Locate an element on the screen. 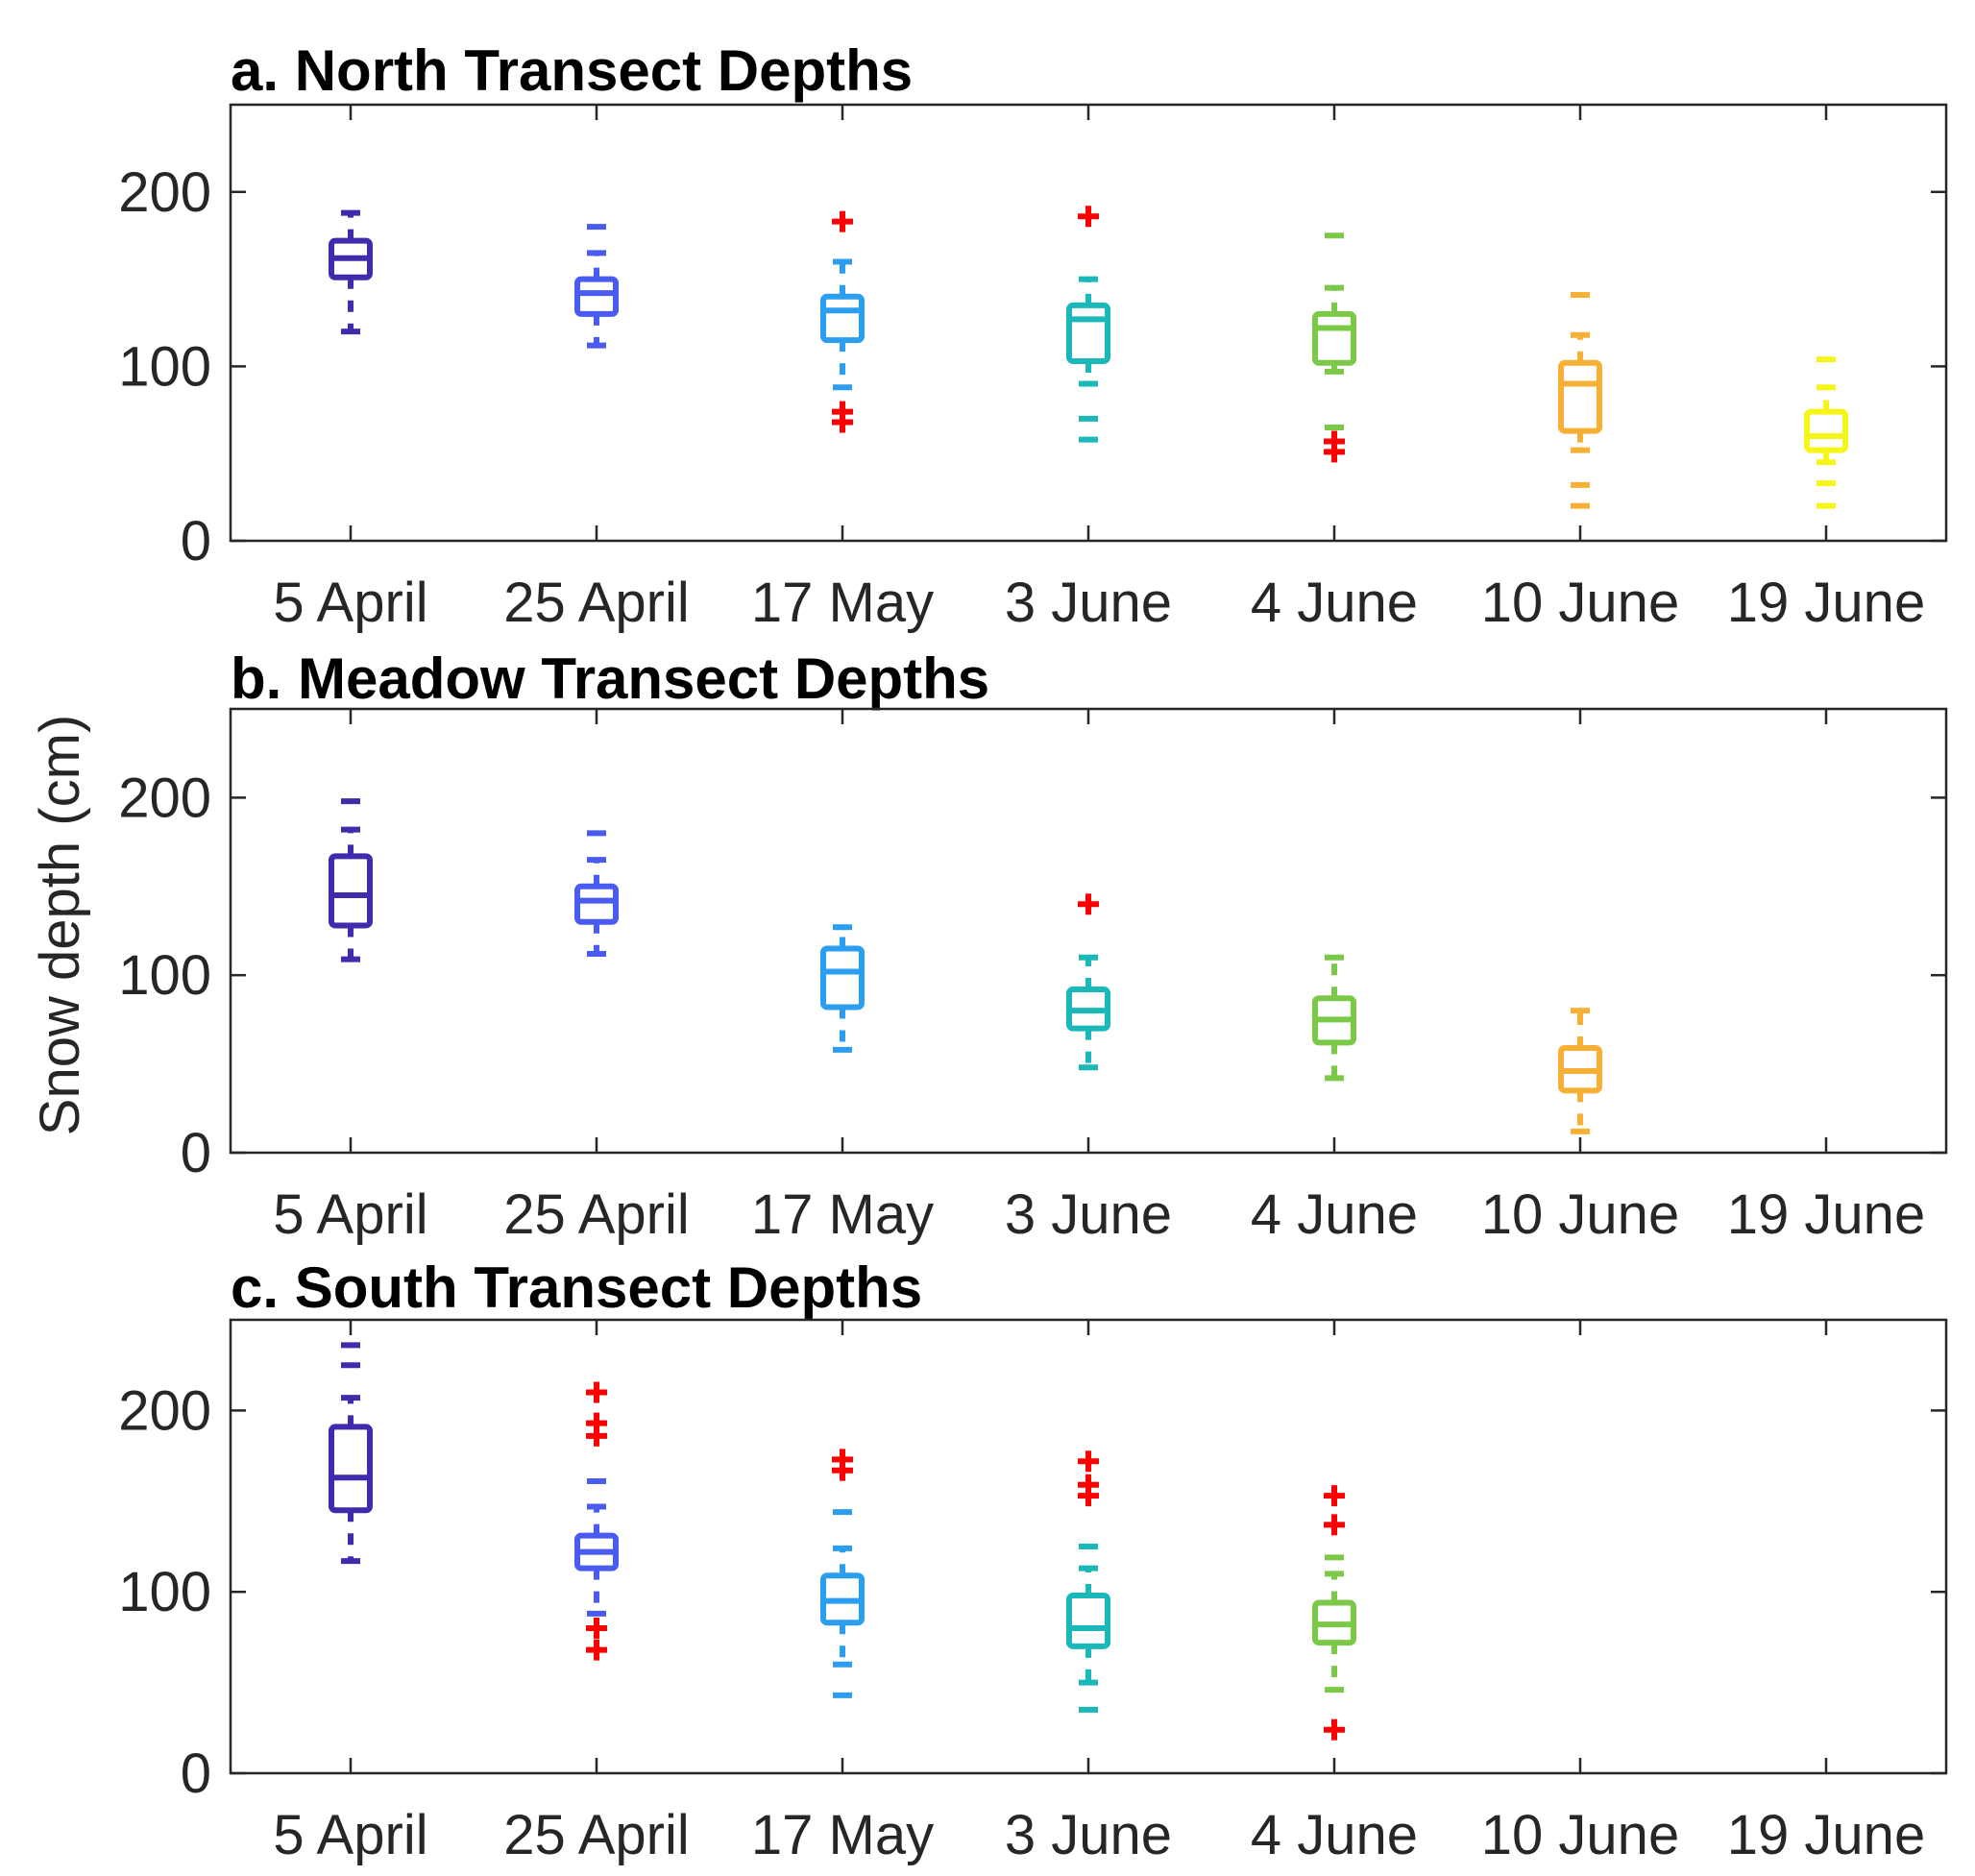  box-19-june is located at coordinates (1826, 432).